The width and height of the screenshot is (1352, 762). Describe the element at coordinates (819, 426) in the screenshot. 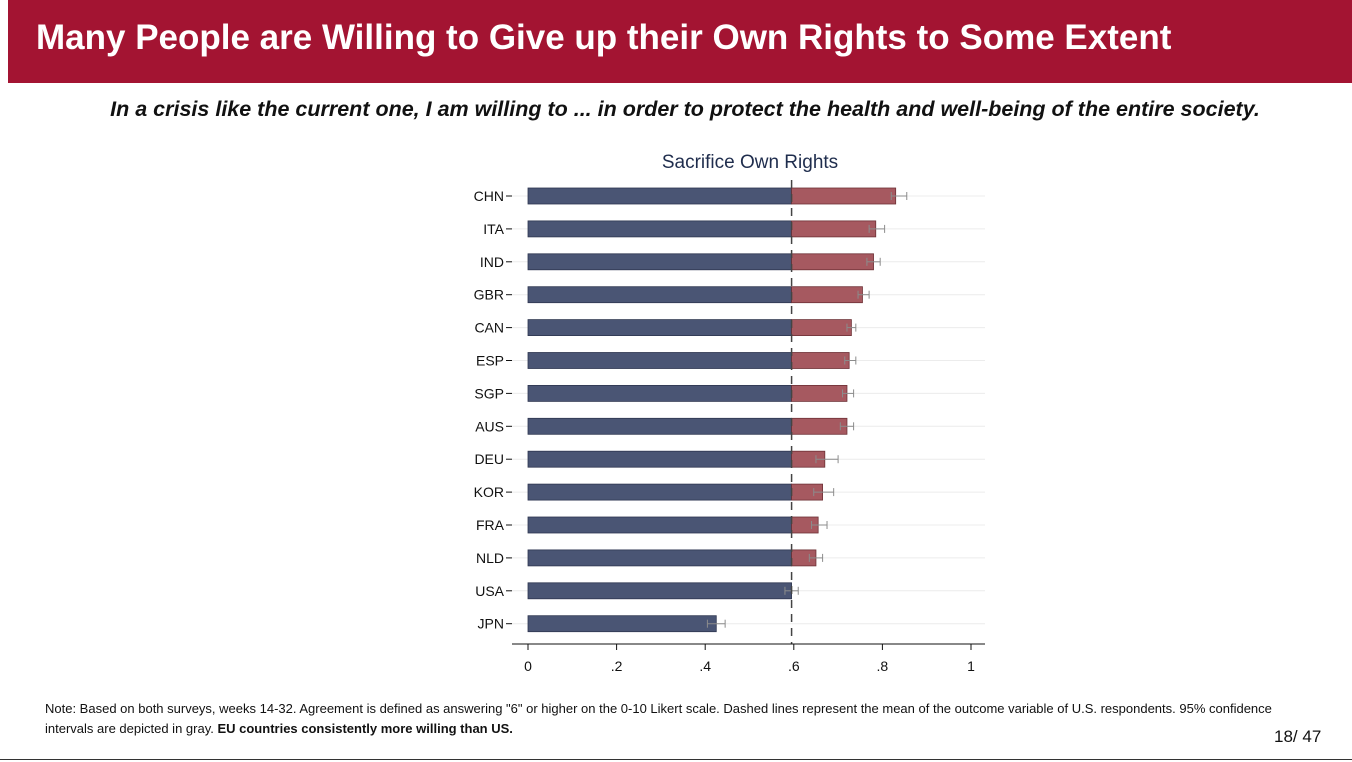

I see `bar-aus-excess` at that location.